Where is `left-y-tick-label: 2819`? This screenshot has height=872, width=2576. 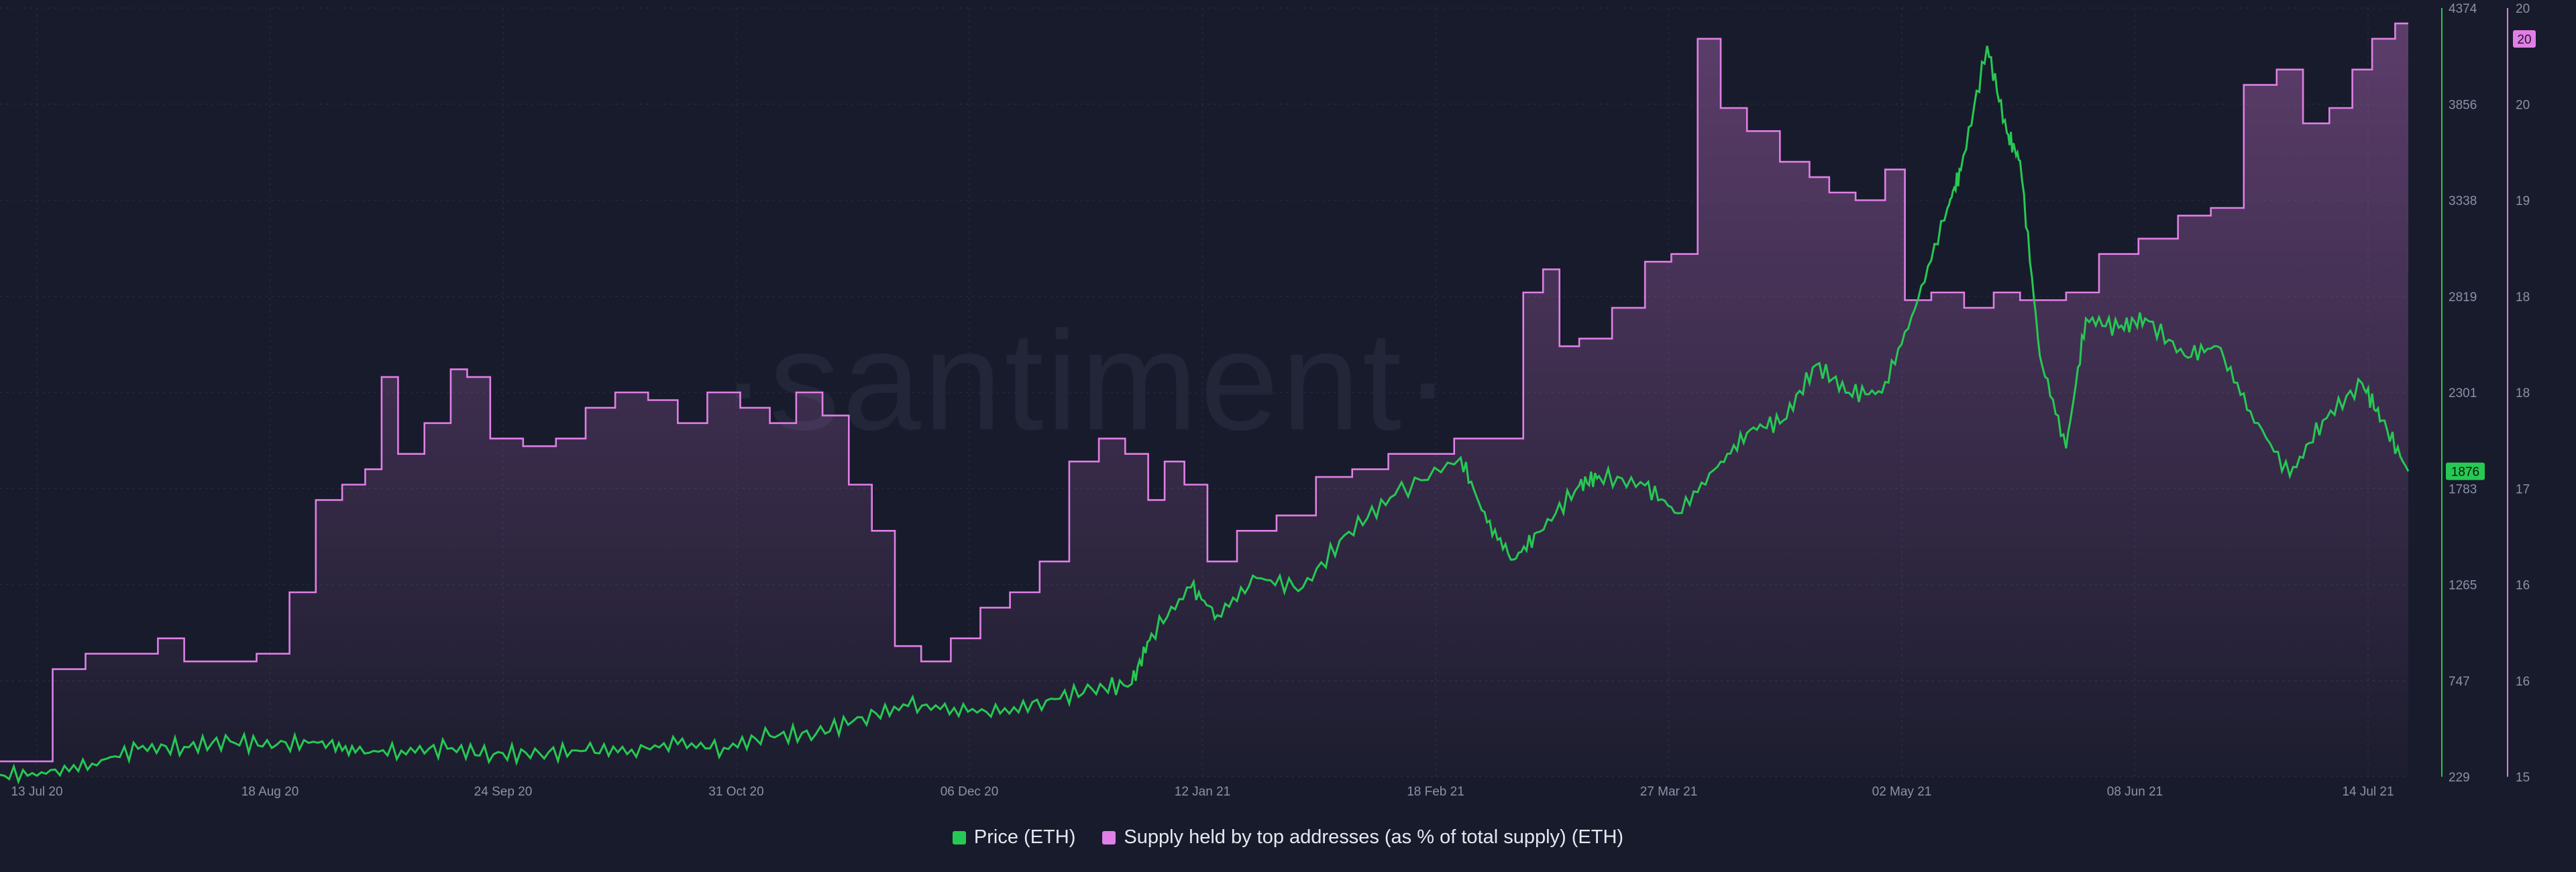
left-y-tick-label: 2819 is located at coordinates (2463, 298).